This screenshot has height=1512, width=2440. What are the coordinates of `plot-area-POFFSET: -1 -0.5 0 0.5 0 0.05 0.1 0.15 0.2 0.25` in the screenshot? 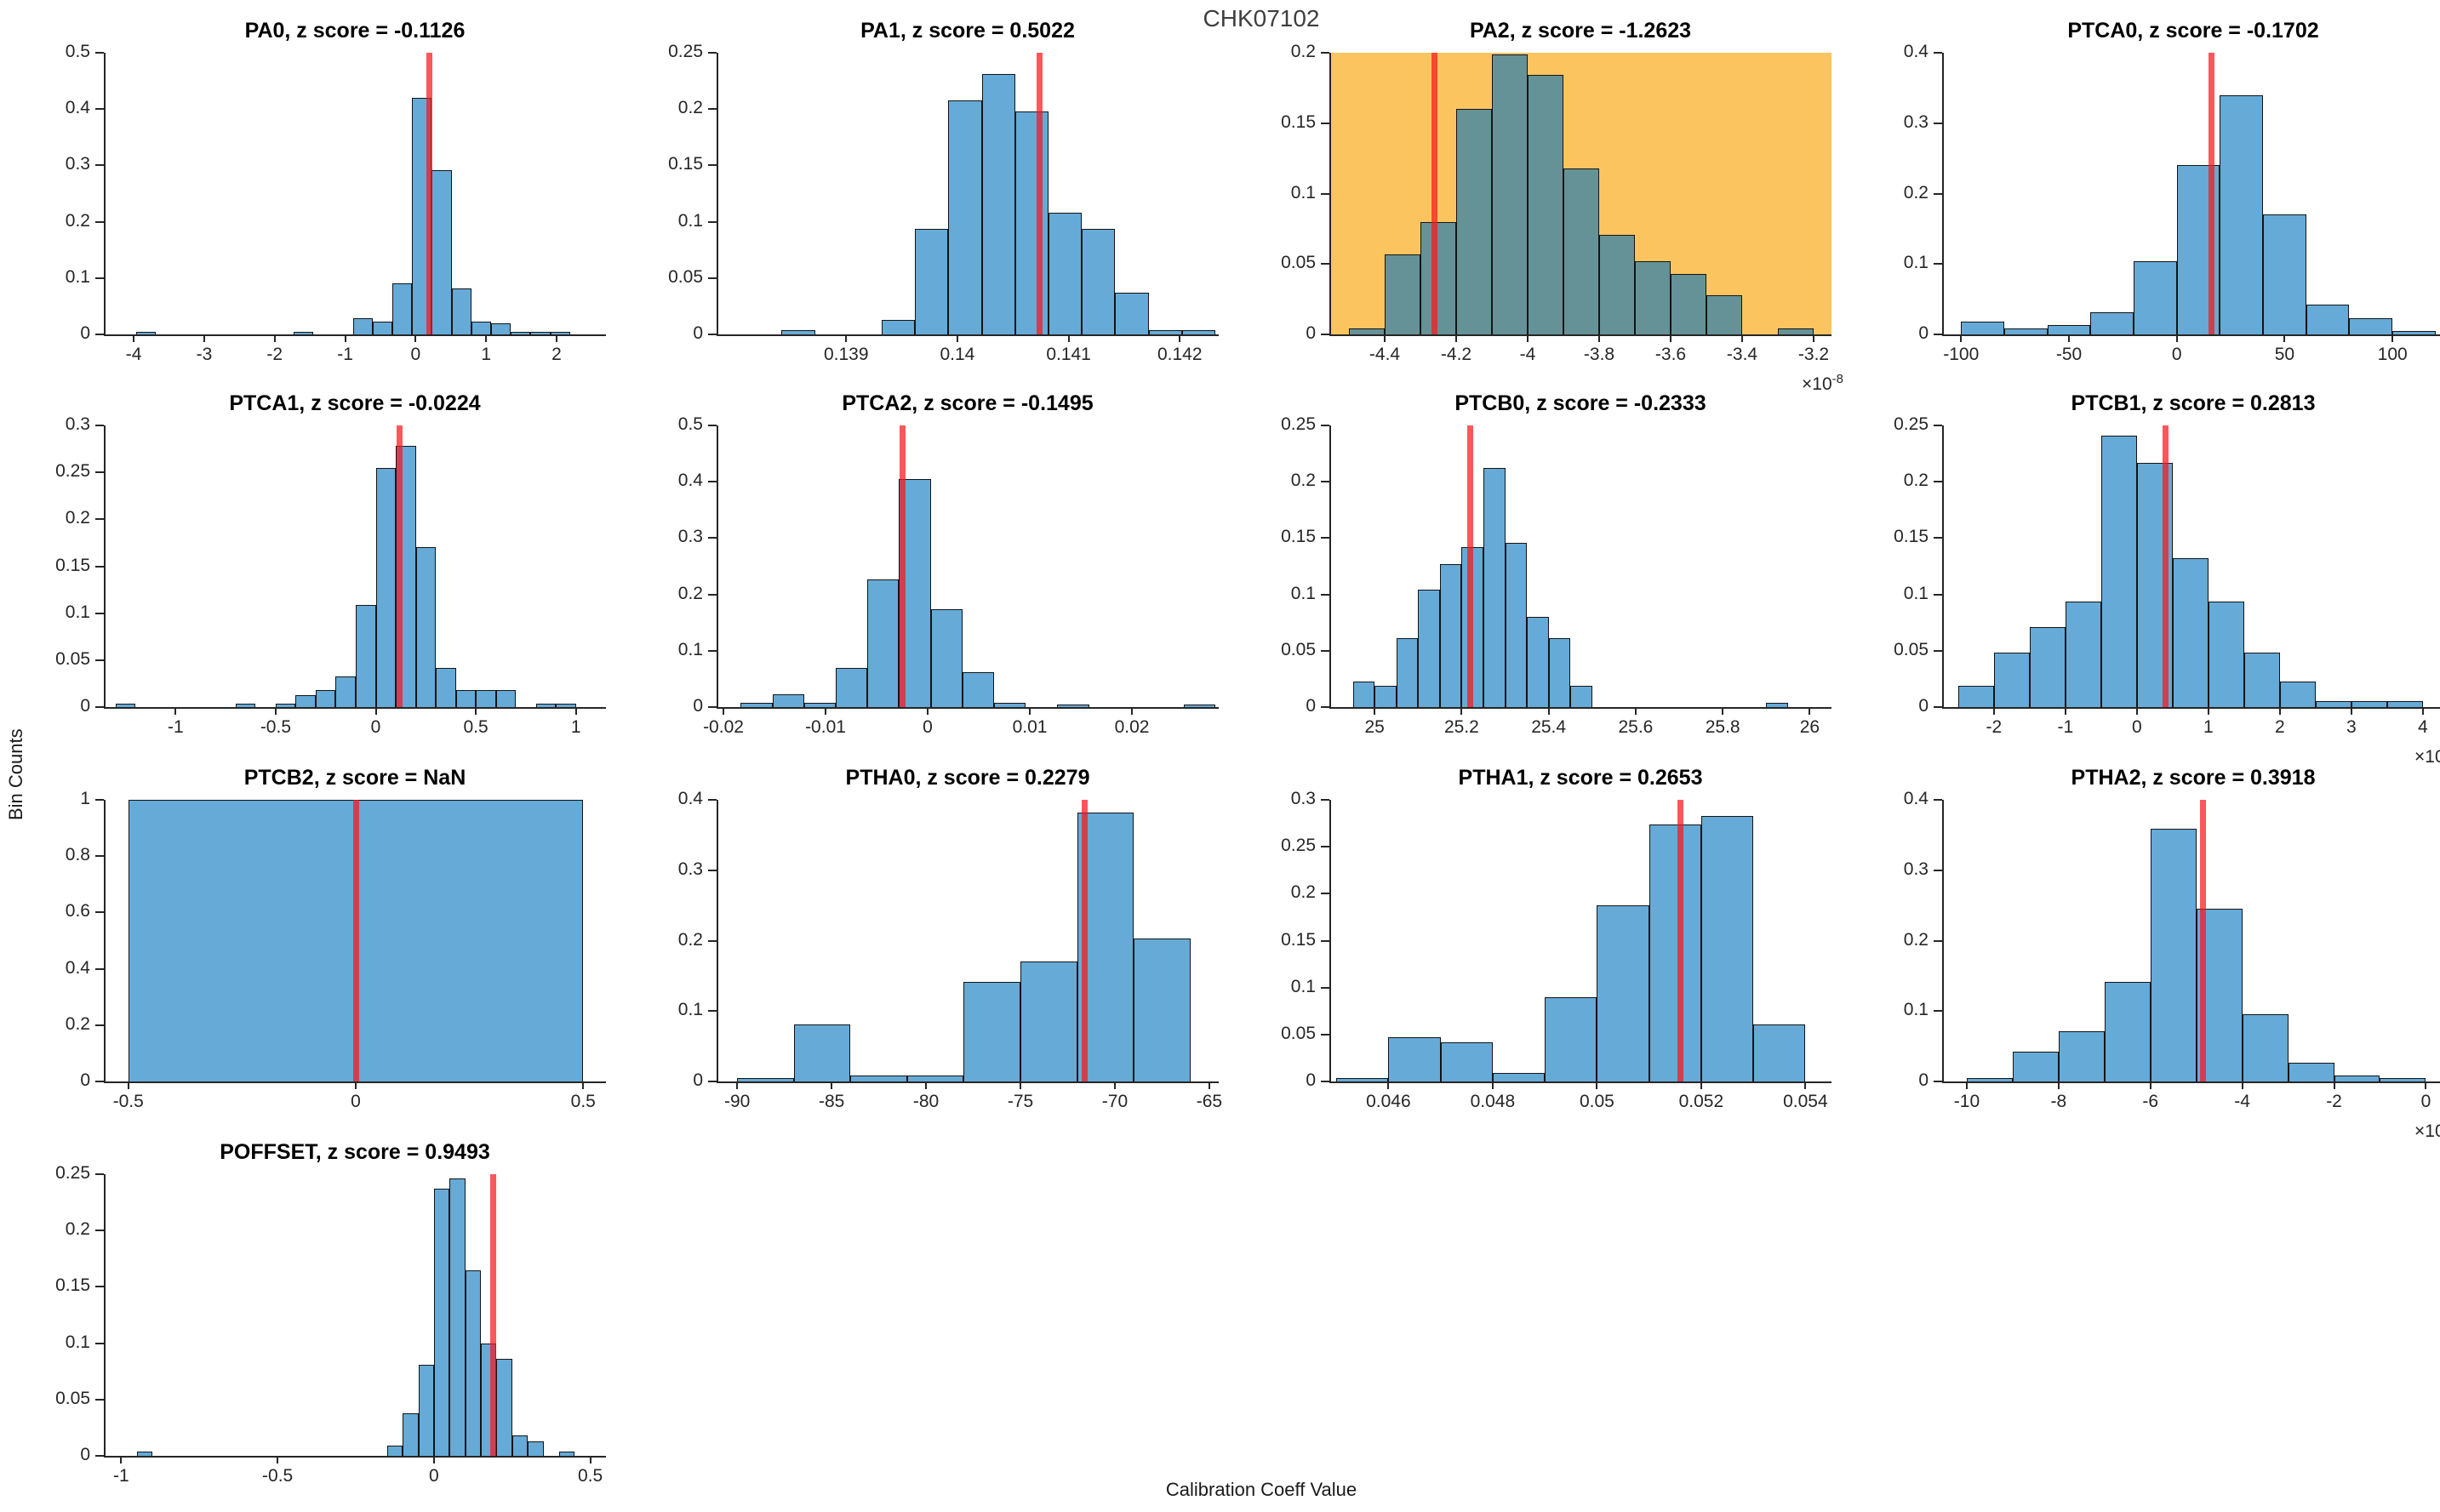 It's located at (331, 1324).